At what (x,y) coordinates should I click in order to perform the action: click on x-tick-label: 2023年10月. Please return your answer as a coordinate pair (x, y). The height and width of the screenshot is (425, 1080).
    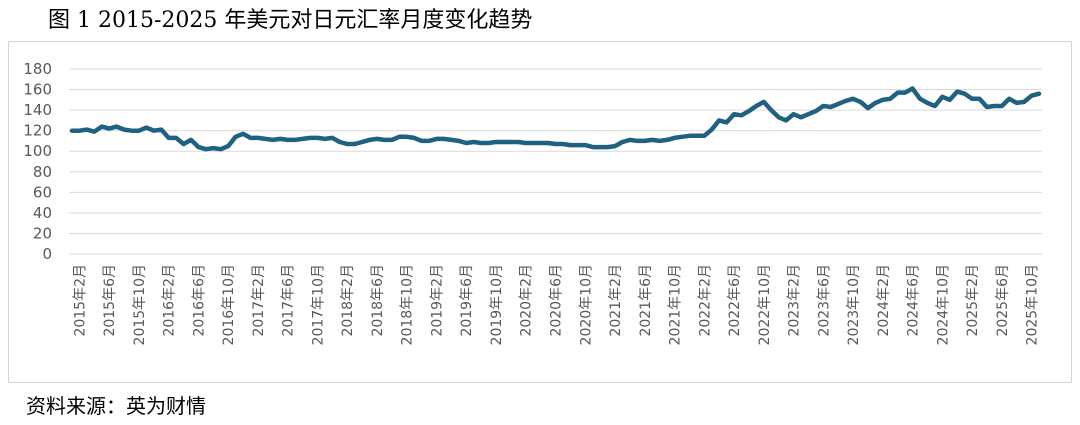
    Looking at the image, I should click on (854, 304).